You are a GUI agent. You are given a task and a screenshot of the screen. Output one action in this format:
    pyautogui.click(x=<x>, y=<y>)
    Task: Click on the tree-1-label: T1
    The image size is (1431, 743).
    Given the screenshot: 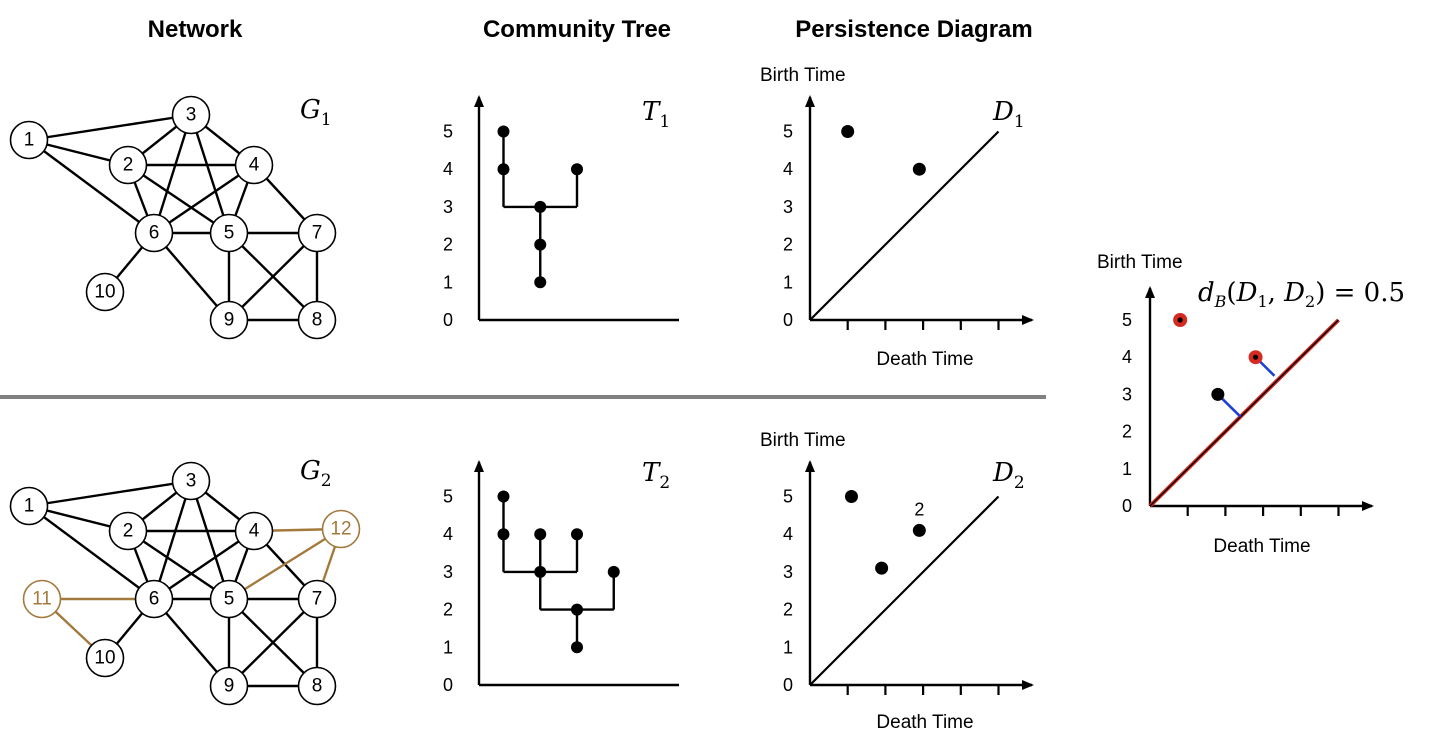 What is the action you would take?
    pyautogui.click(x=656, y=114)
    